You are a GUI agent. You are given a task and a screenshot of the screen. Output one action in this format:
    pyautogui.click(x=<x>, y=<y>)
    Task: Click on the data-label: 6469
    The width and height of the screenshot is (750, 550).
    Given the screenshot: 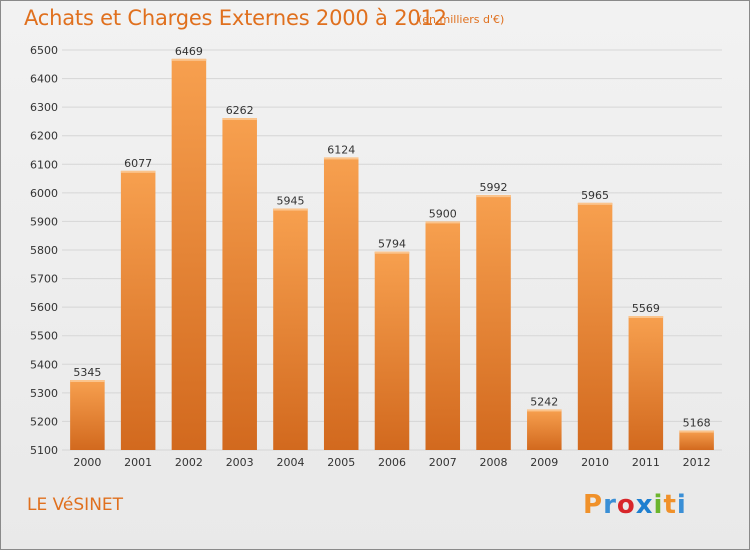 What is the action you would take?
    pyautogui.click(x=189, y=51)
    